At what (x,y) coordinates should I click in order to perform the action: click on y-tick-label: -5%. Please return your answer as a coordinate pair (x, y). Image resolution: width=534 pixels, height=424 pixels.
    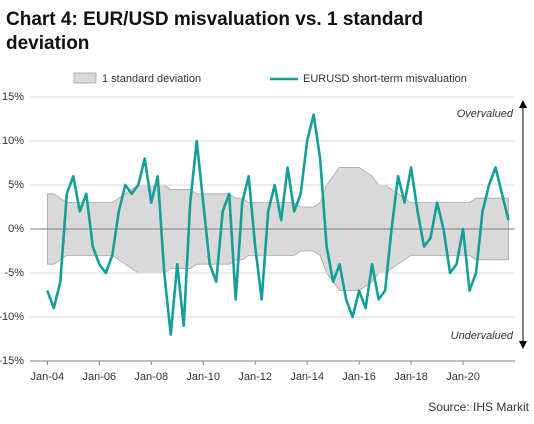
    Looking at the image, I should click on (14, 273).